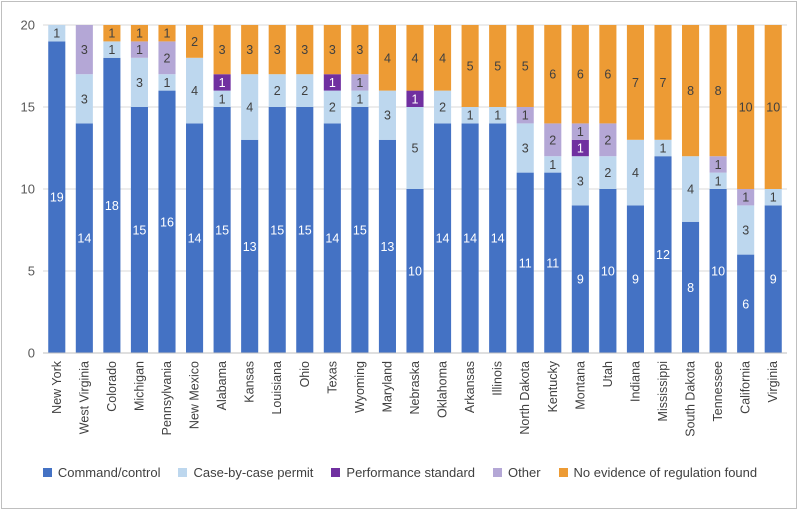  What do you see at coordinates (112, 386) in the screenshot?
I see `x-tick-label: Colorado` at bounding box center [112, 386].